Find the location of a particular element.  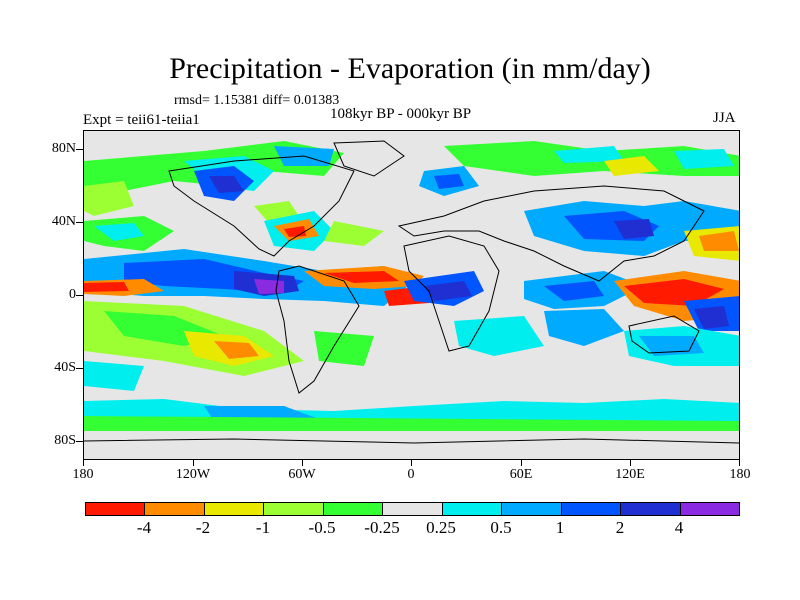

colorbar-label: 2 is located at coordinates (620, 527).